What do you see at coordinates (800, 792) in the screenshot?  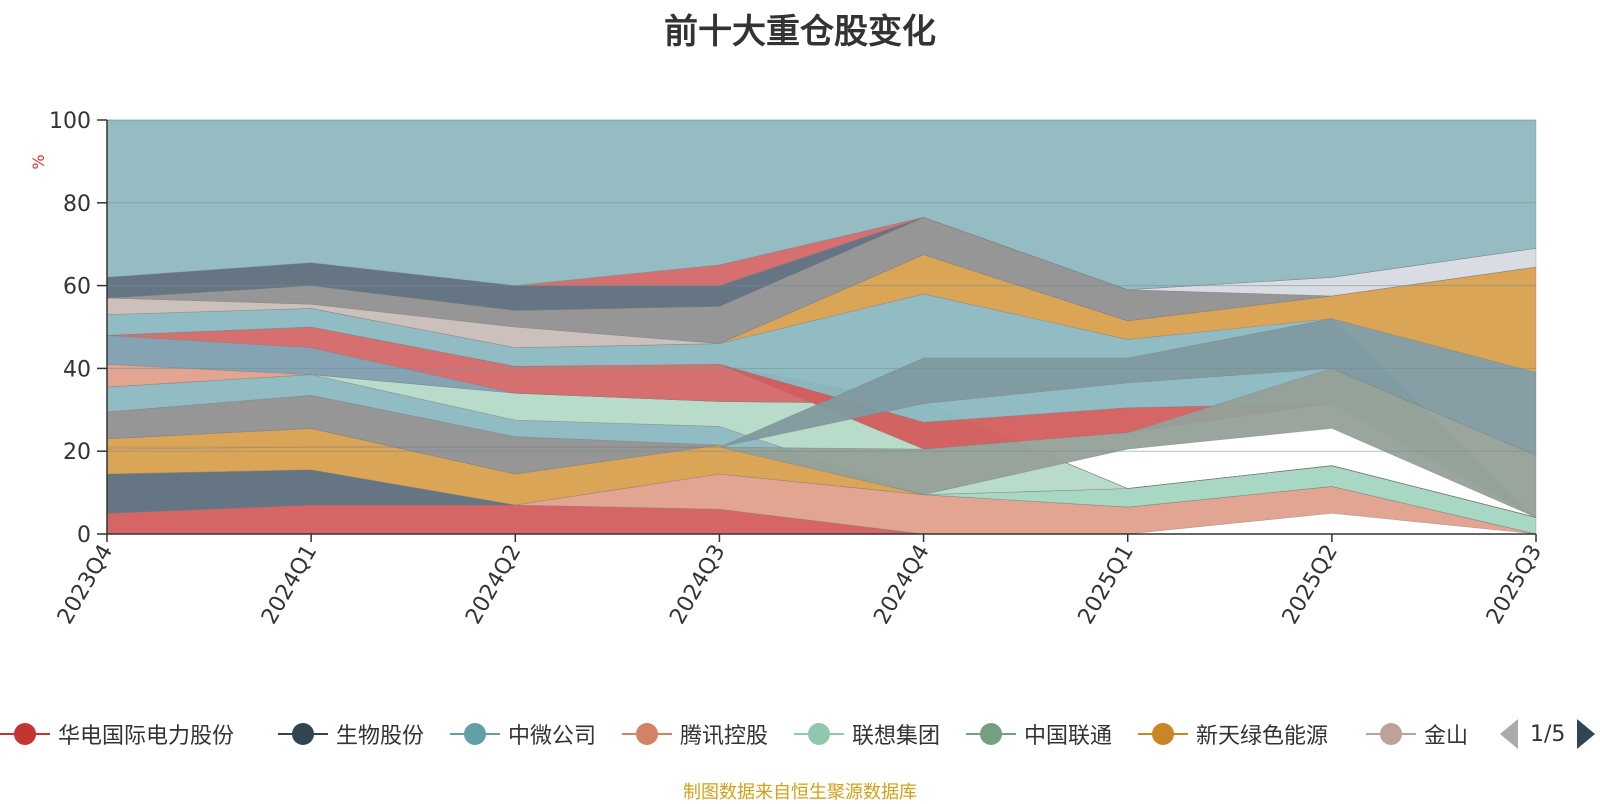 I see `source-note: 制图数据来自恒生聚源数据库` at bounding box center [800, 792].